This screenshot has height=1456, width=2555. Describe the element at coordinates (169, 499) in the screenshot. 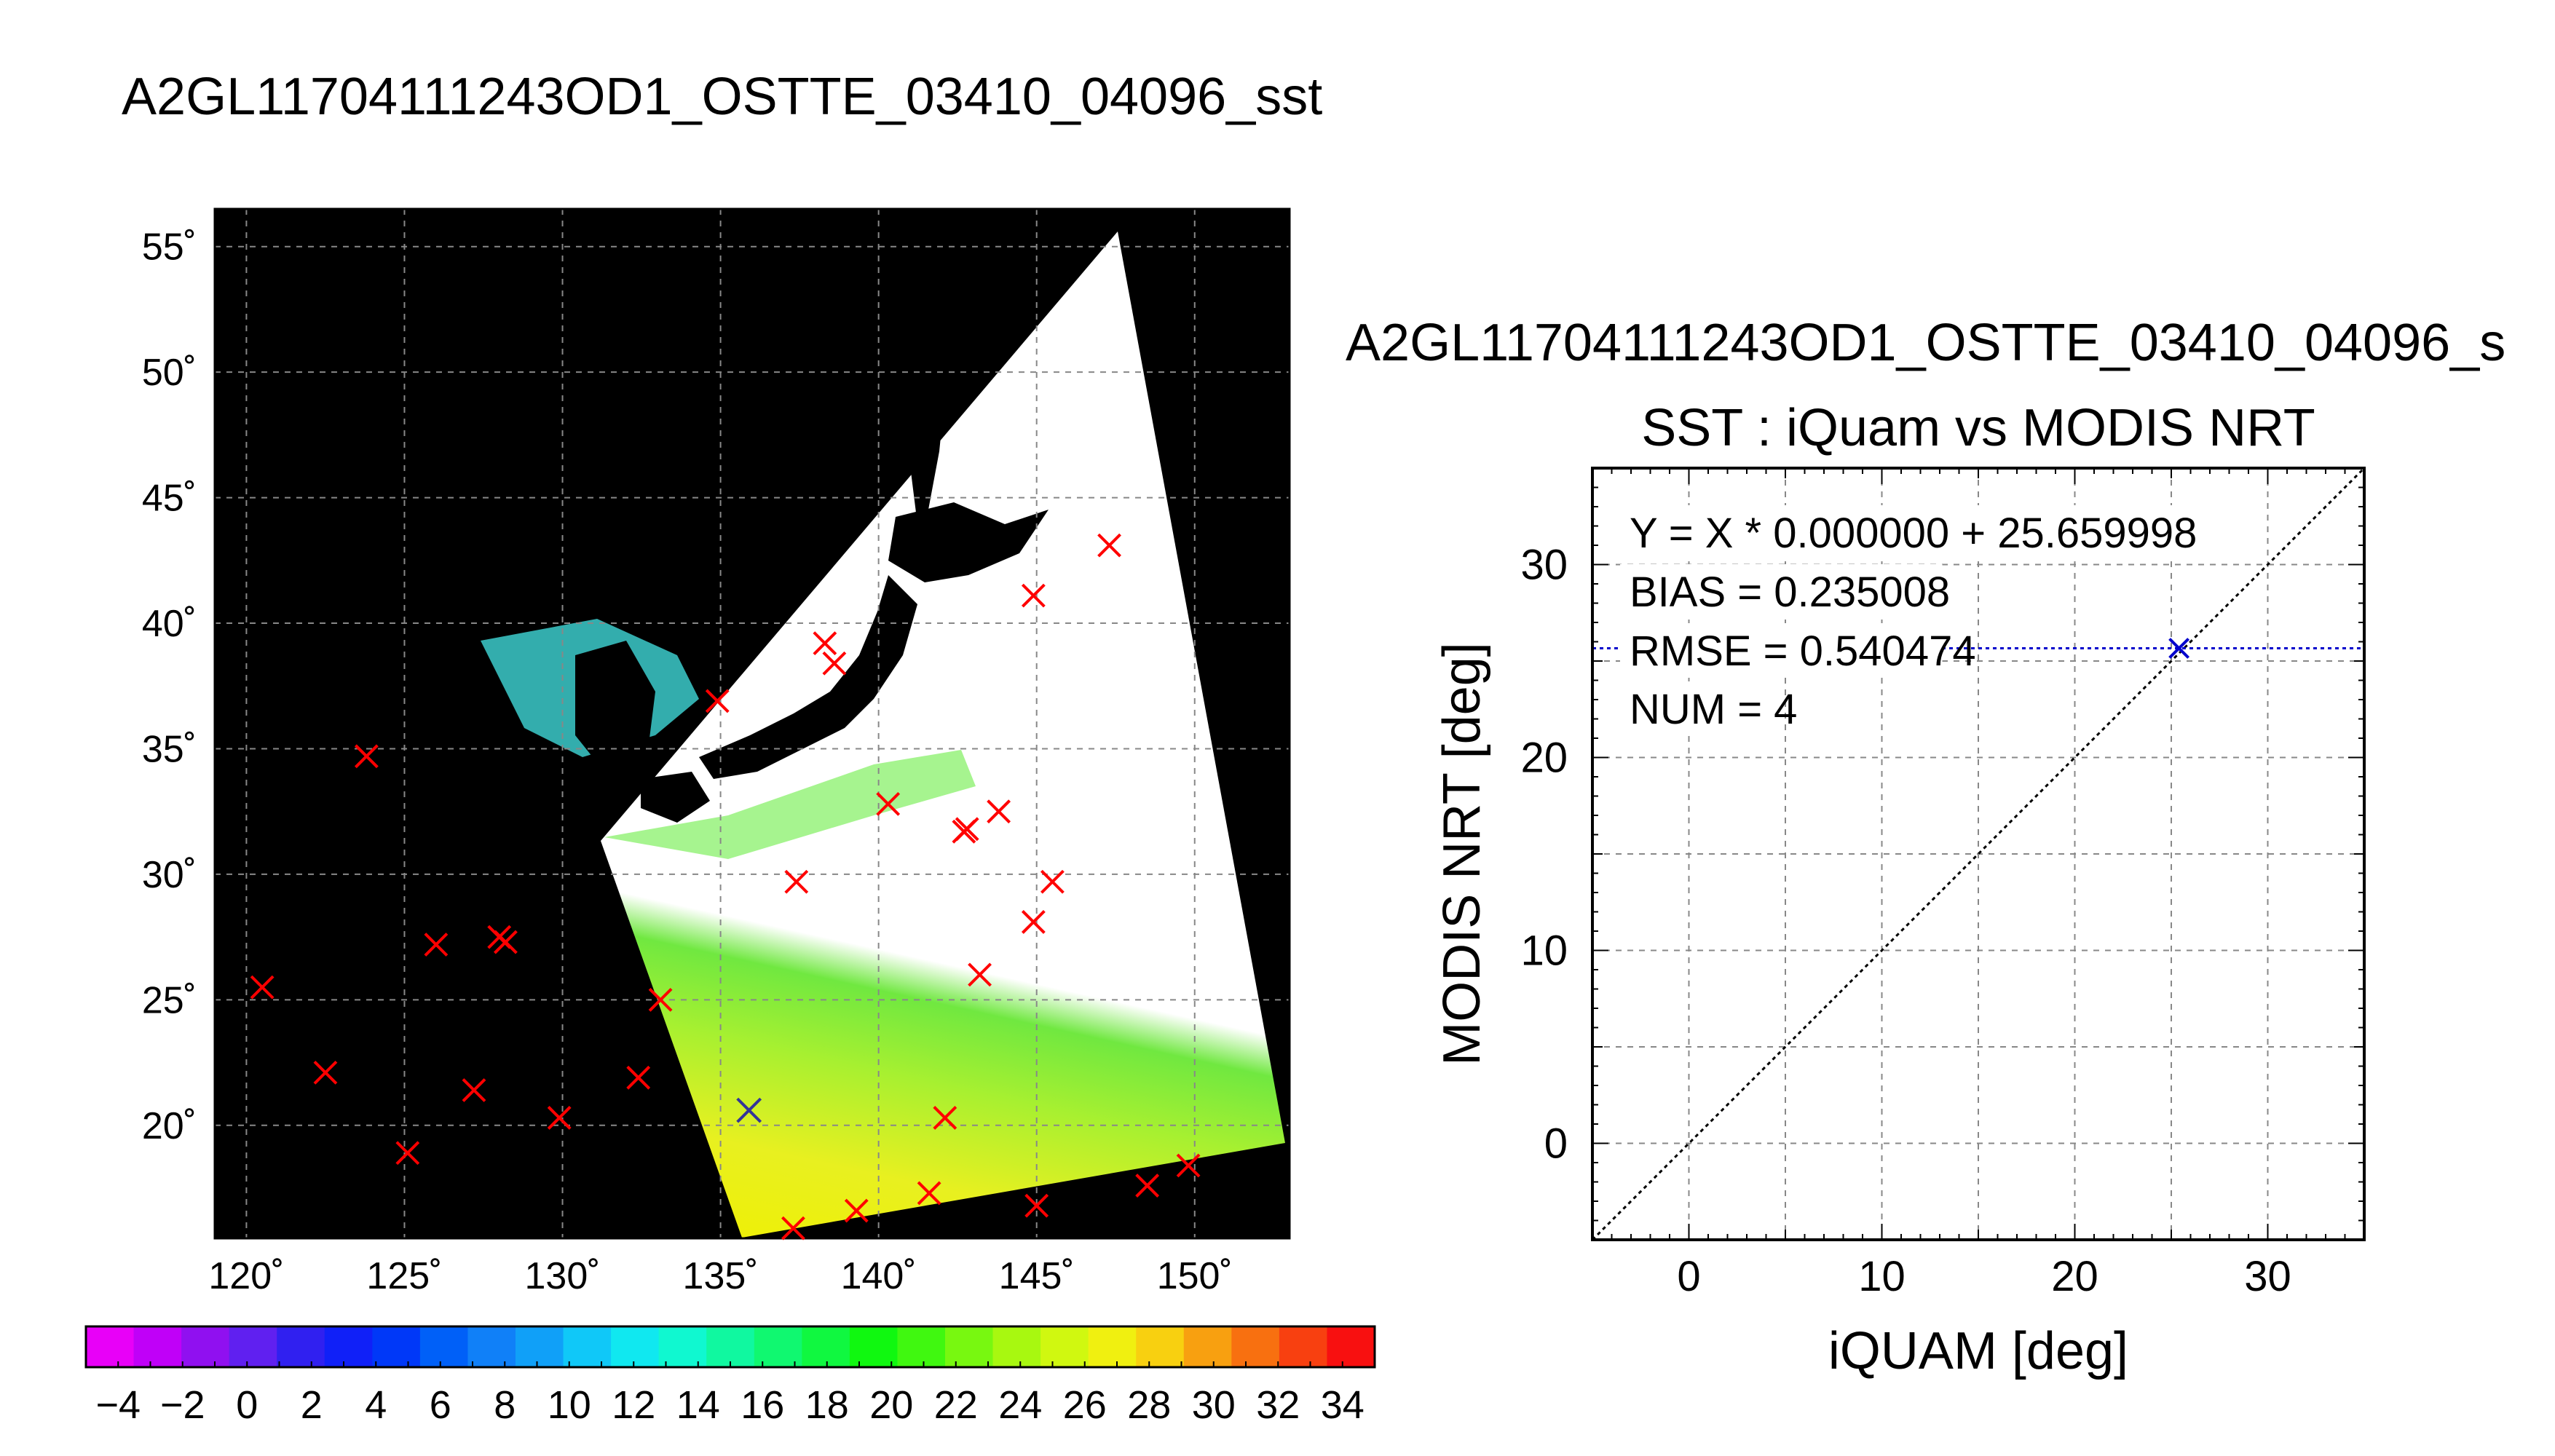

I see `lat-tick-label: 45˚` at that location.